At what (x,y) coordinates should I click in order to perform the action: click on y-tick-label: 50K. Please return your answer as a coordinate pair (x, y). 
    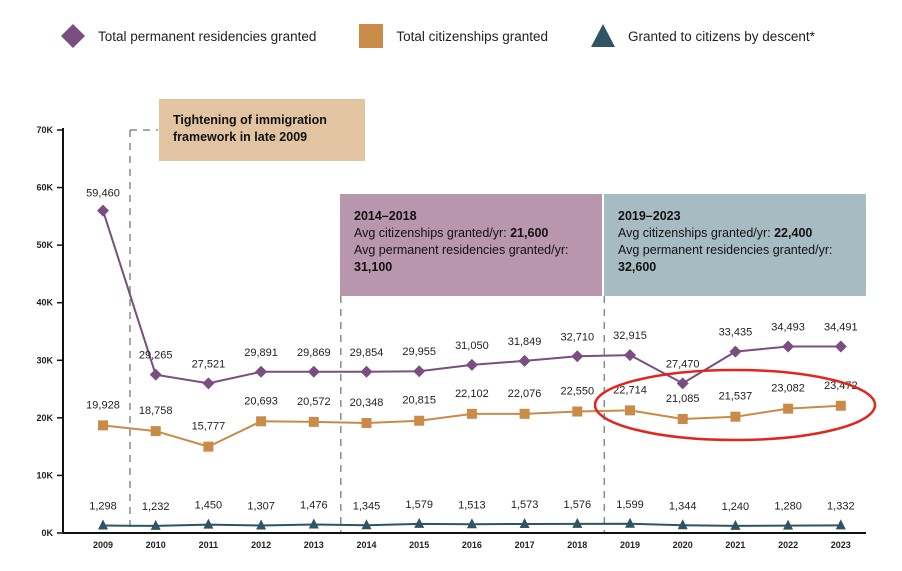
    Looking at the image, I should click on (44, 245).